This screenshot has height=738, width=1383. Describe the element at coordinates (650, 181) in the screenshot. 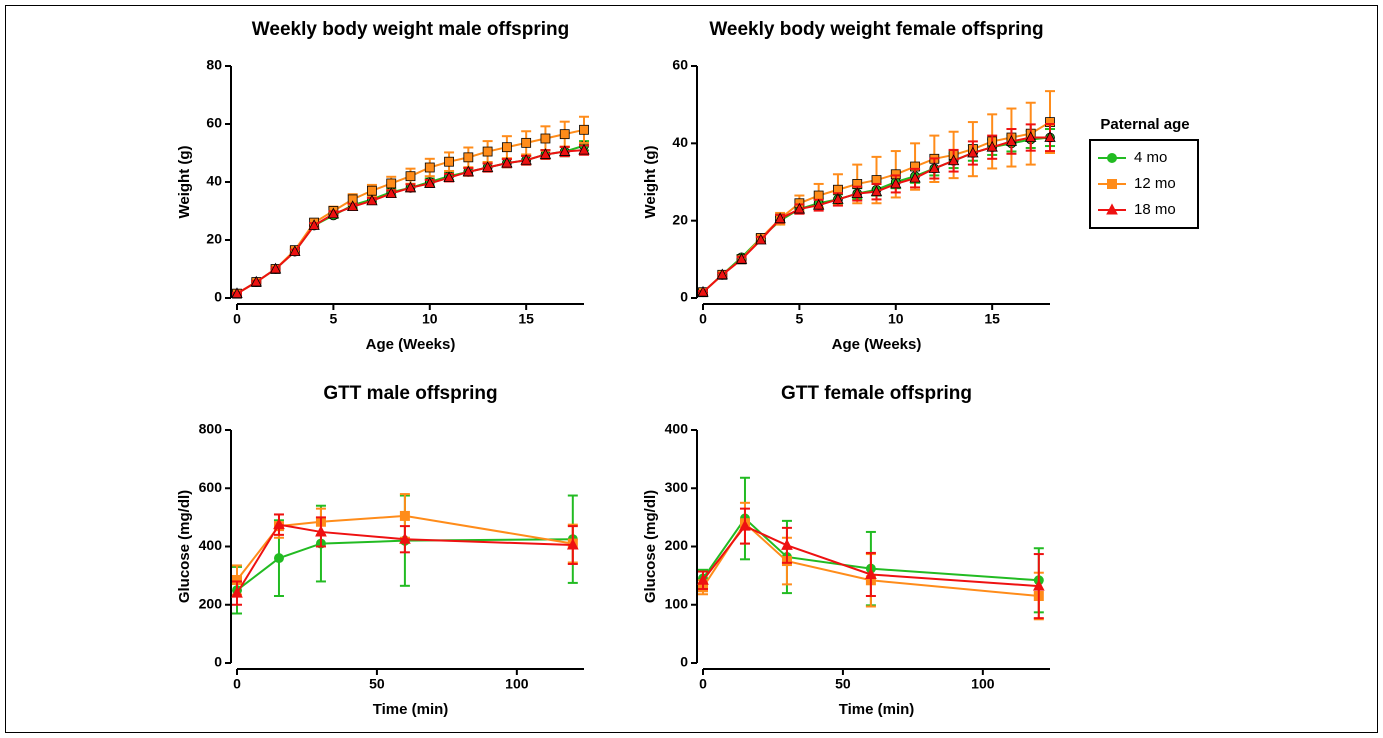

I see `y-axis-label: Weight (g)` at that location.